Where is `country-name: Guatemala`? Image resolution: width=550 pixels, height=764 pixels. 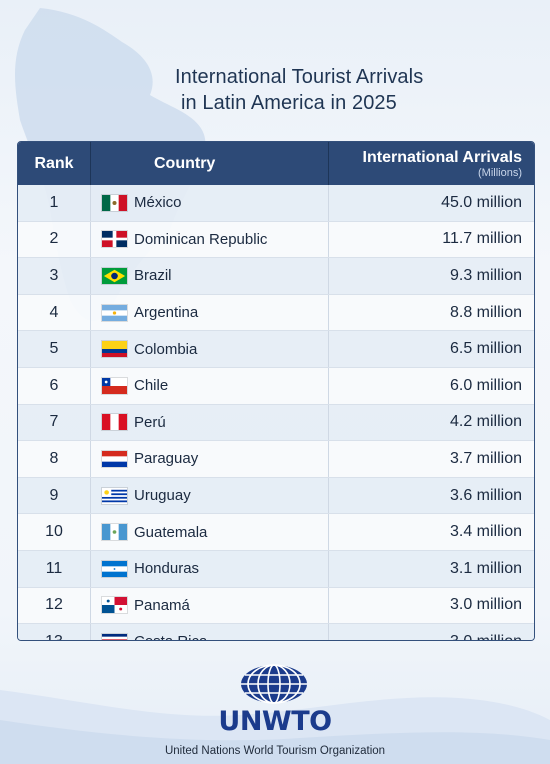 country-name: Guatemala is located at coordinates (171, 532).